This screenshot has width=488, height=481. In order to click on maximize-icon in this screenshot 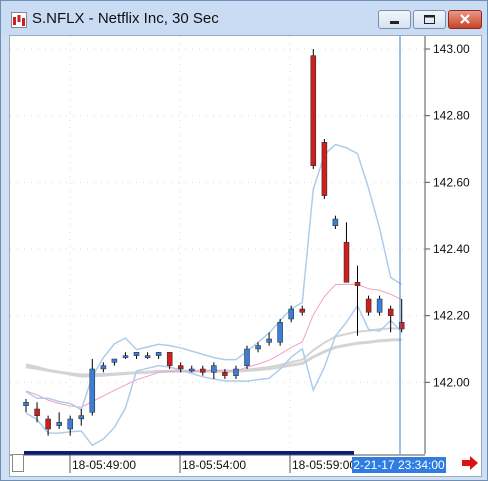, I will do `click(429, 19)`.